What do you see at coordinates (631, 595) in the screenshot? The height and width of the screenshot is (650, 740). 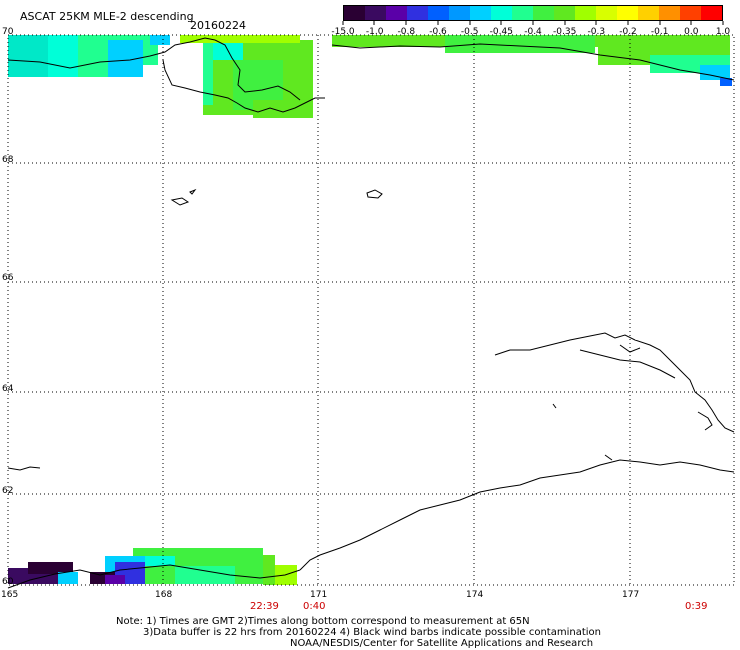 I see `lon-label-177: 177` at bounding box center [631, 595].